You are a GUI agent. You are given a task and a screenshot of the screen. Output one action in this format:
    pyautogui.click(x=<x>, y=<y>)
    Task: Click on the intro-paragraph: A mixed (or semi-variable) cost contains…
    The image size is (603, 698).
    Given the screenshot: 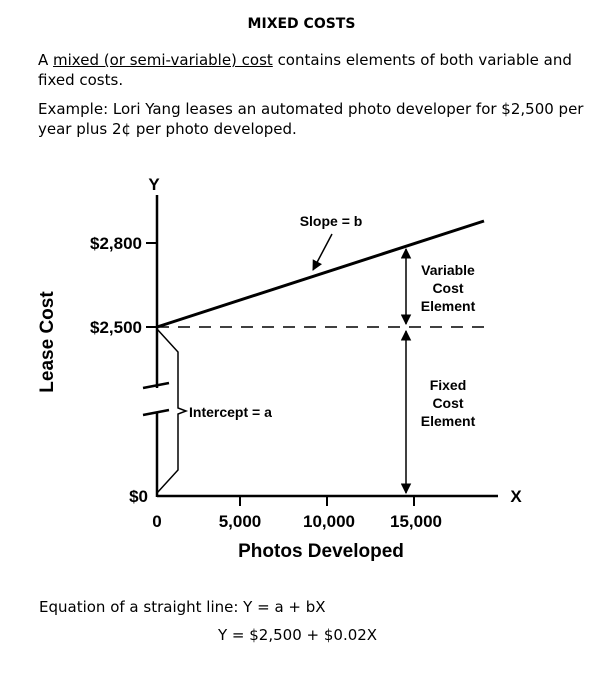 What is the action you would take?
    pyautogui.click(x=309, y=70)
    